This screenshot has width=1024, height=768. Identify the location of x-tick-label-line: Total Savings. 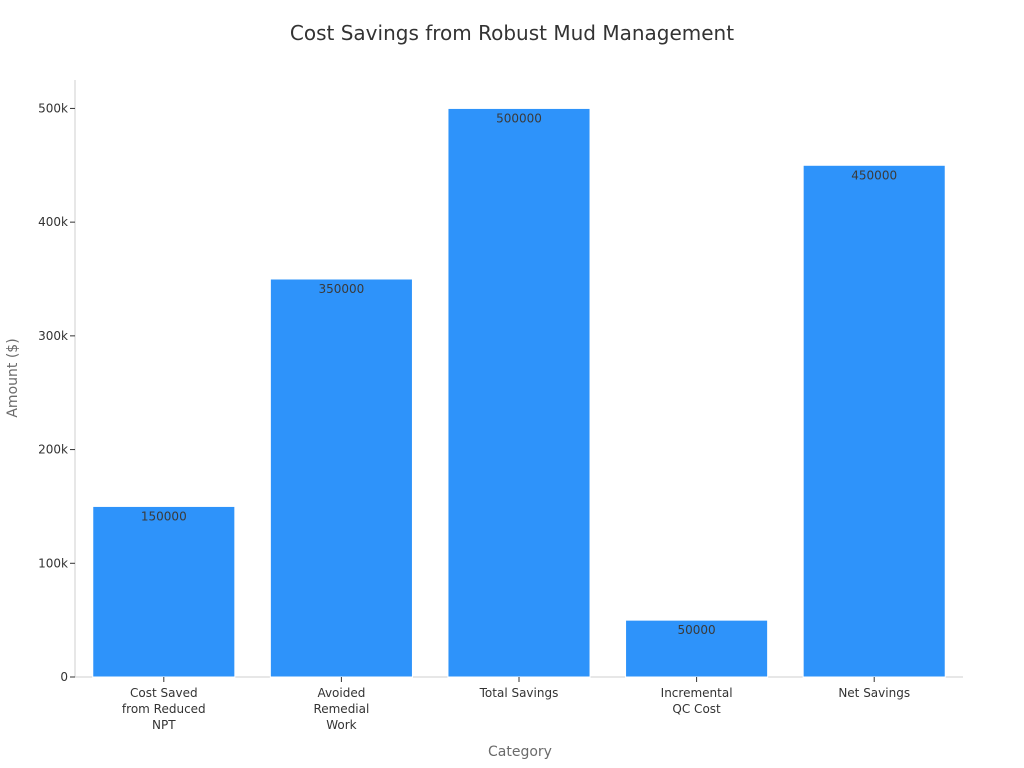
(519, 693).